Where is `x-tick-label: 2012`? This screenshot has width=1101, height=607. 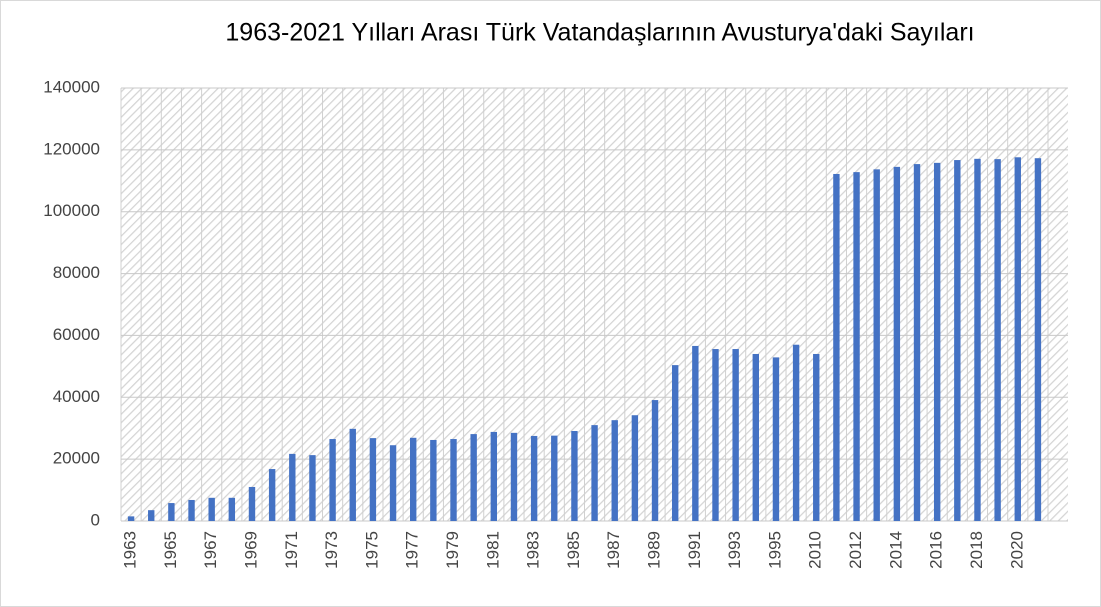 x-tick-label: 2012 is located at coordinates (855, 550).